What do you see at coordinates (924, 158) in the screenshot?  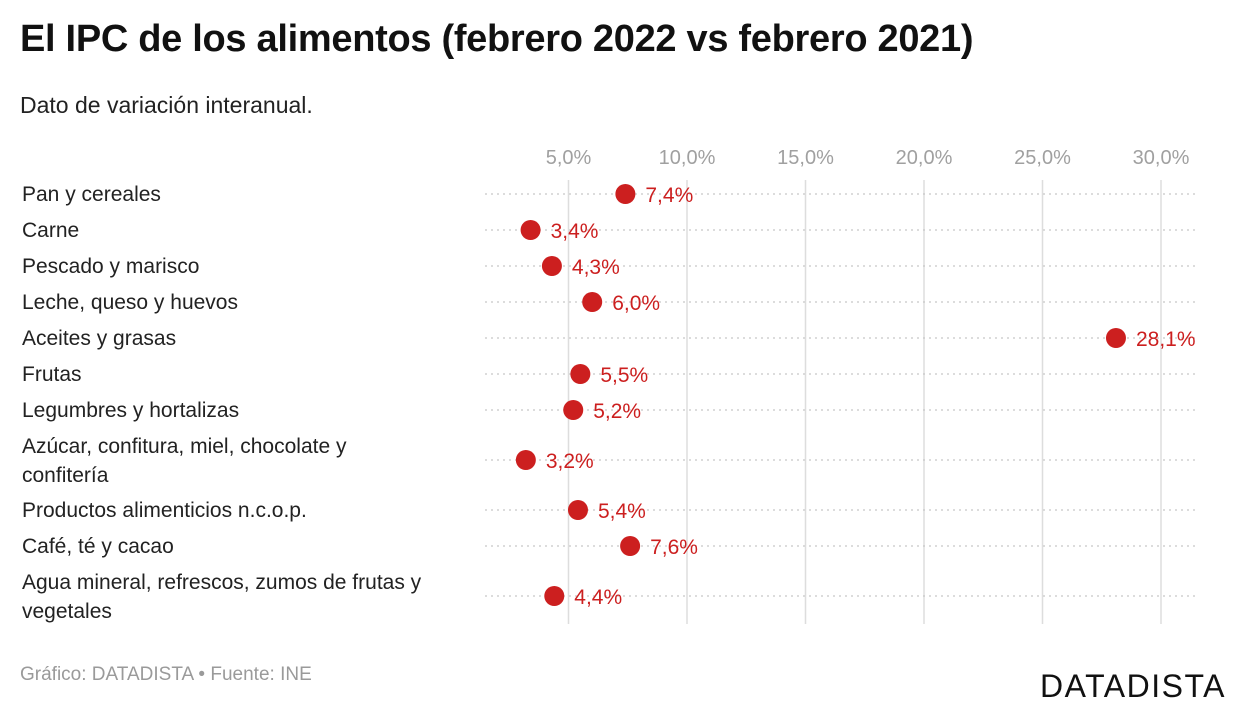 I see `x-tick-label: 20,0%` at bounding box center [924, 158].